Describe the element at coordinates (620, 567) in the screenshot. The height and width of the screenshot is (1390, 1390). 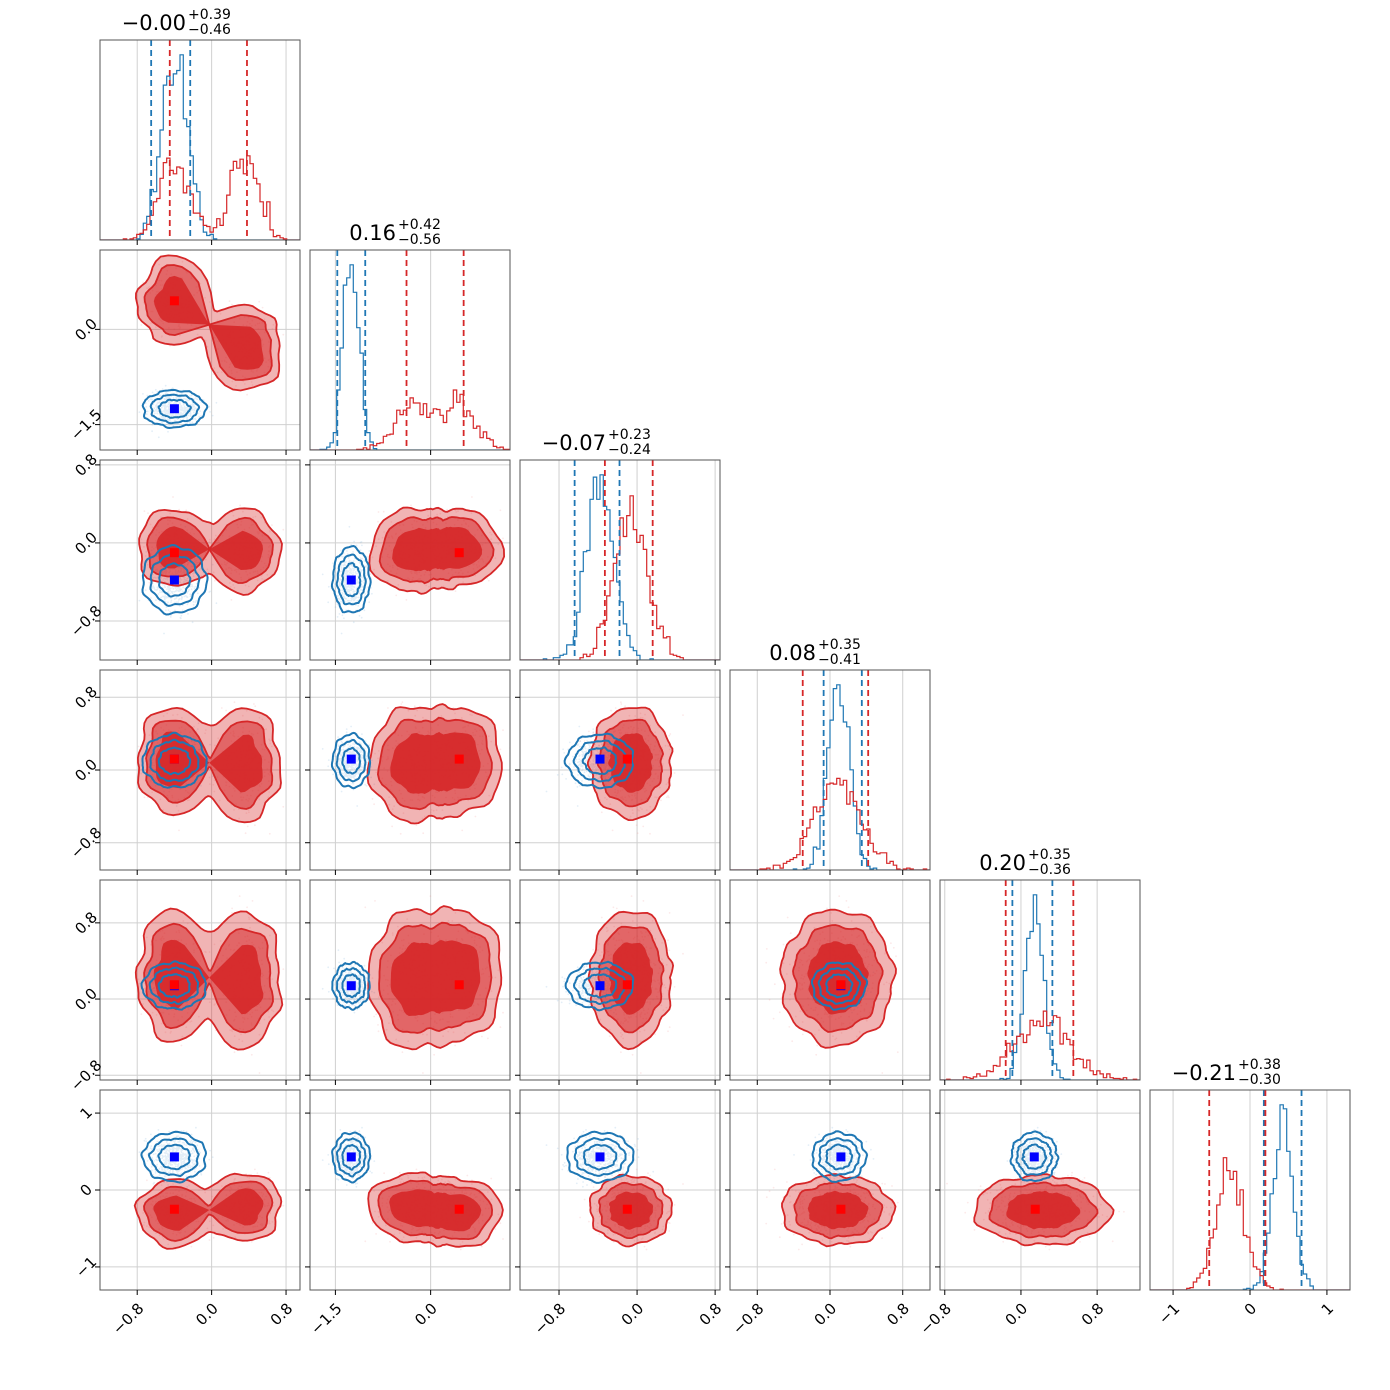
I see `histogram-series_a` at that location.